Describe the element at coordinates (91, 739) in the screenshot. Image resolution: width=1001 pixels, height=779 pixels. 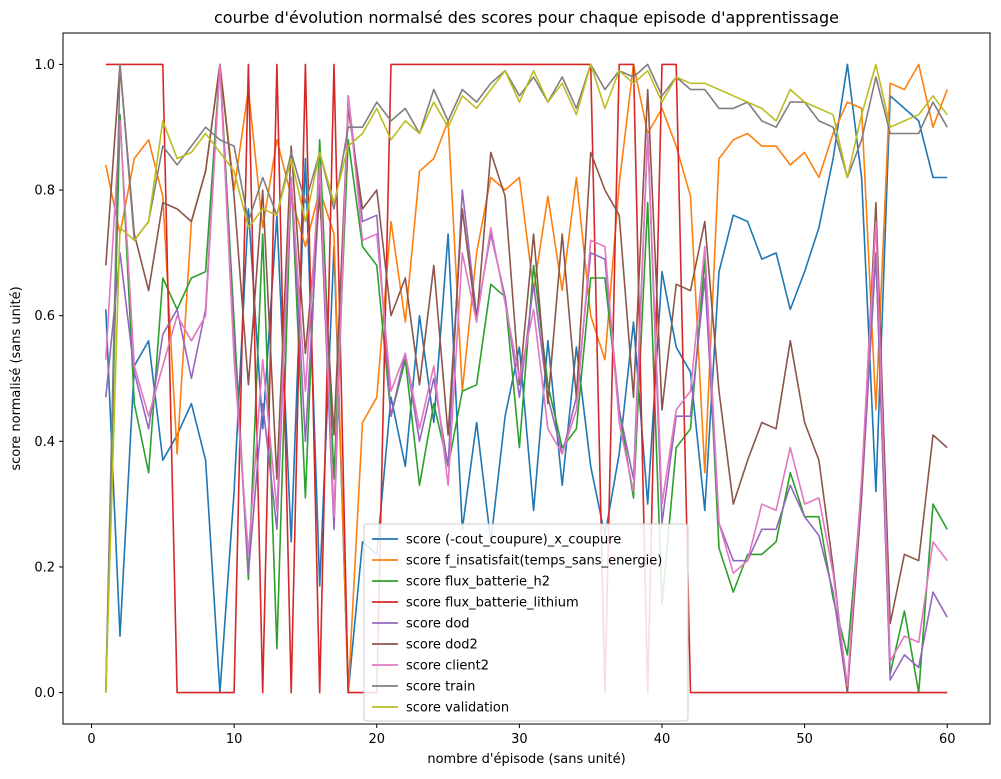
I see `x-tick-label: 0` at that location.